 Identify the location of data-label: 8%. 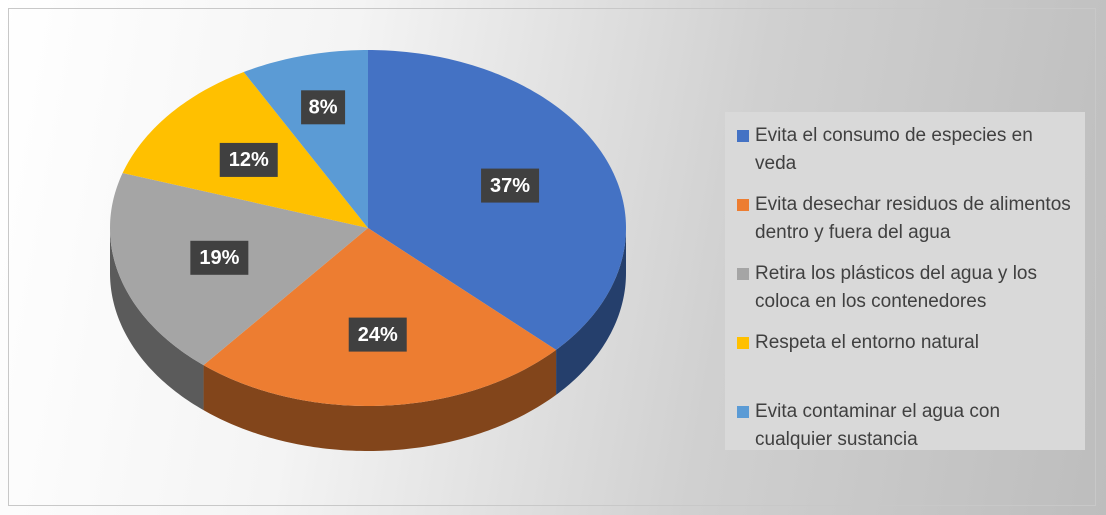
(323, 108).